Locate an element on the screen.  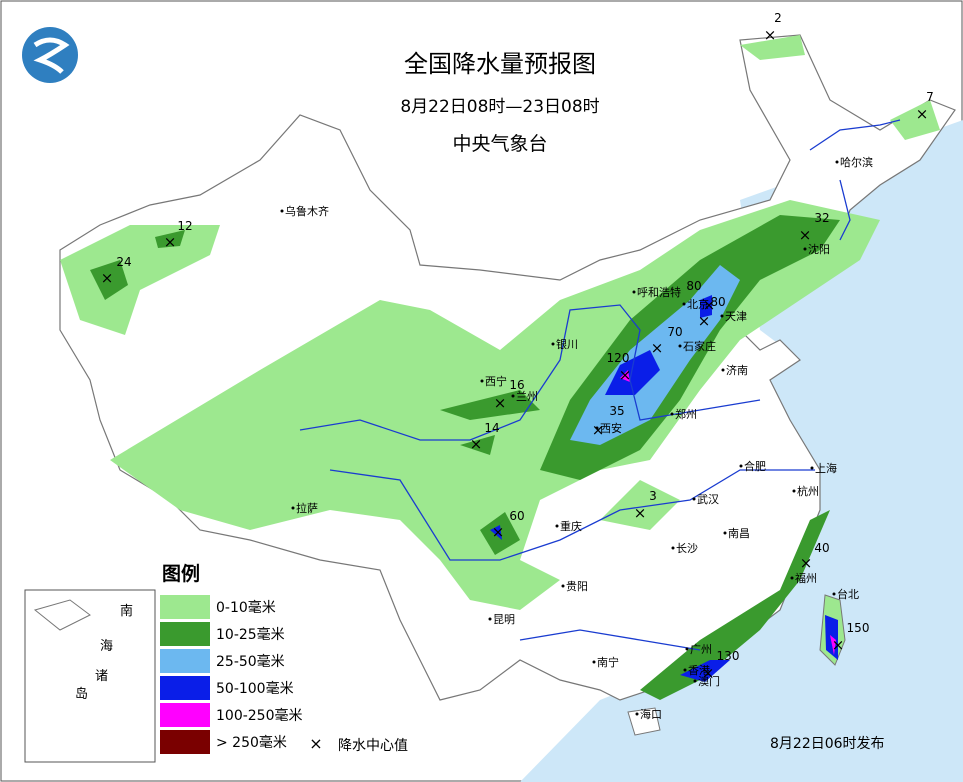
center-value: 3 is located at coordinates (653, 496).